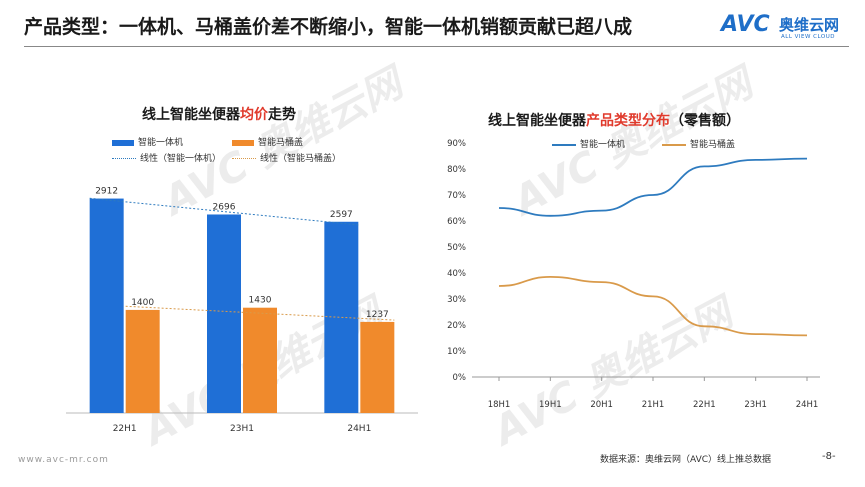 The image size is (865, 487). I want to click on y-tick-label: 20%, so click(456, 326).